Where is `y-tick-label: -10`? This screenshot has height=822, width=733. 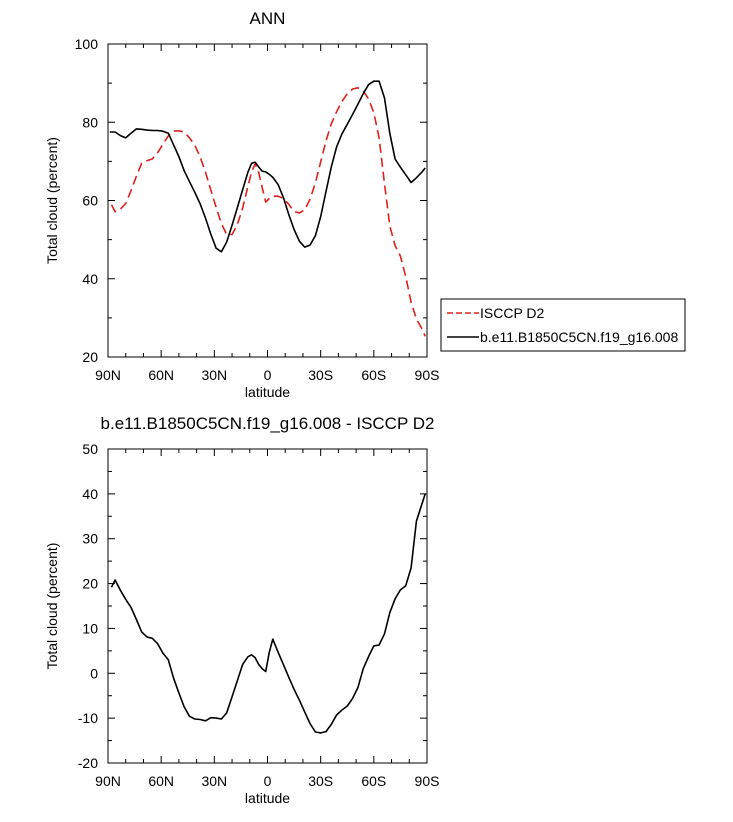 y-tick-label: -10 is located at coordinates (88, 718).